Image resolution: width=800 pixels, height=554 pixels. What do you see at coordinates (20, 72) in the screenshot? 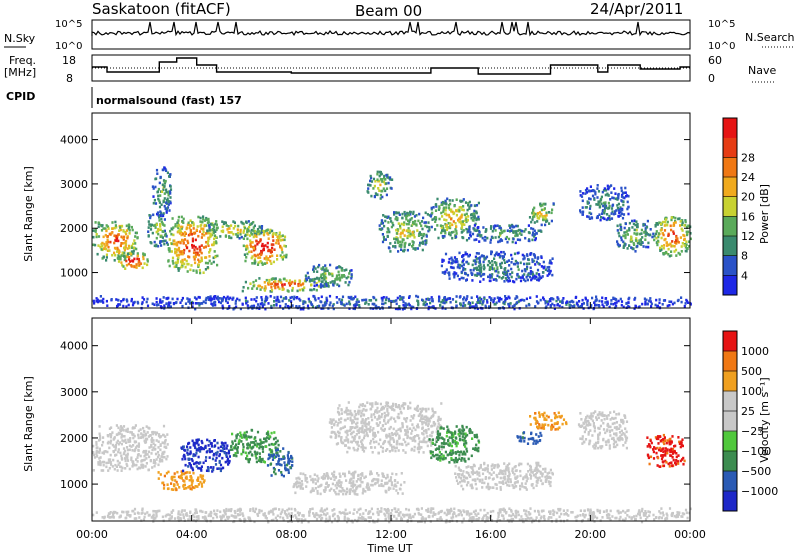
I see `freq-unit-label: [MHz]` at bounding box center [20, 72].